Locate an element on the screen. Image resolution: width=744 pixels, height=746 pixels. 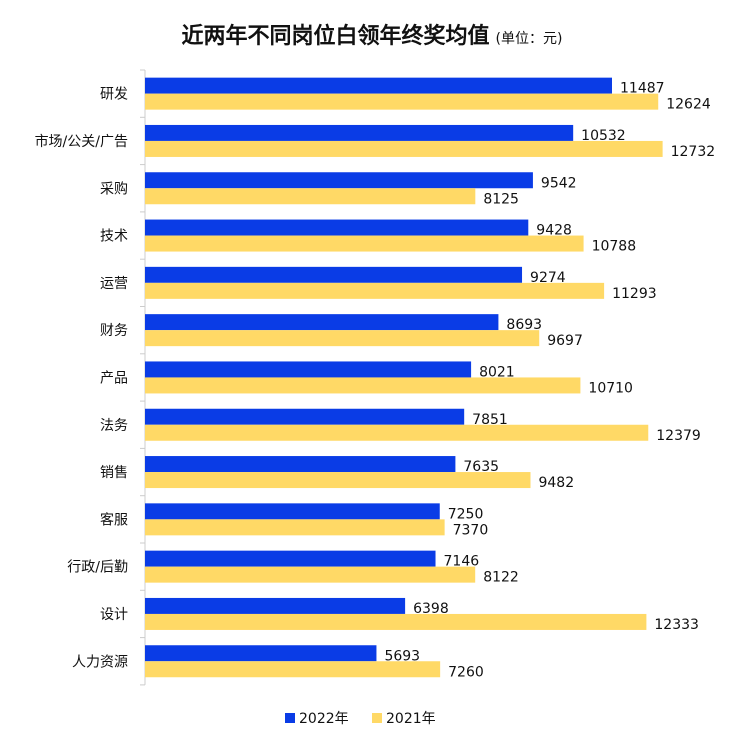
category-label: 财务 is located at coordinates (114, 331).